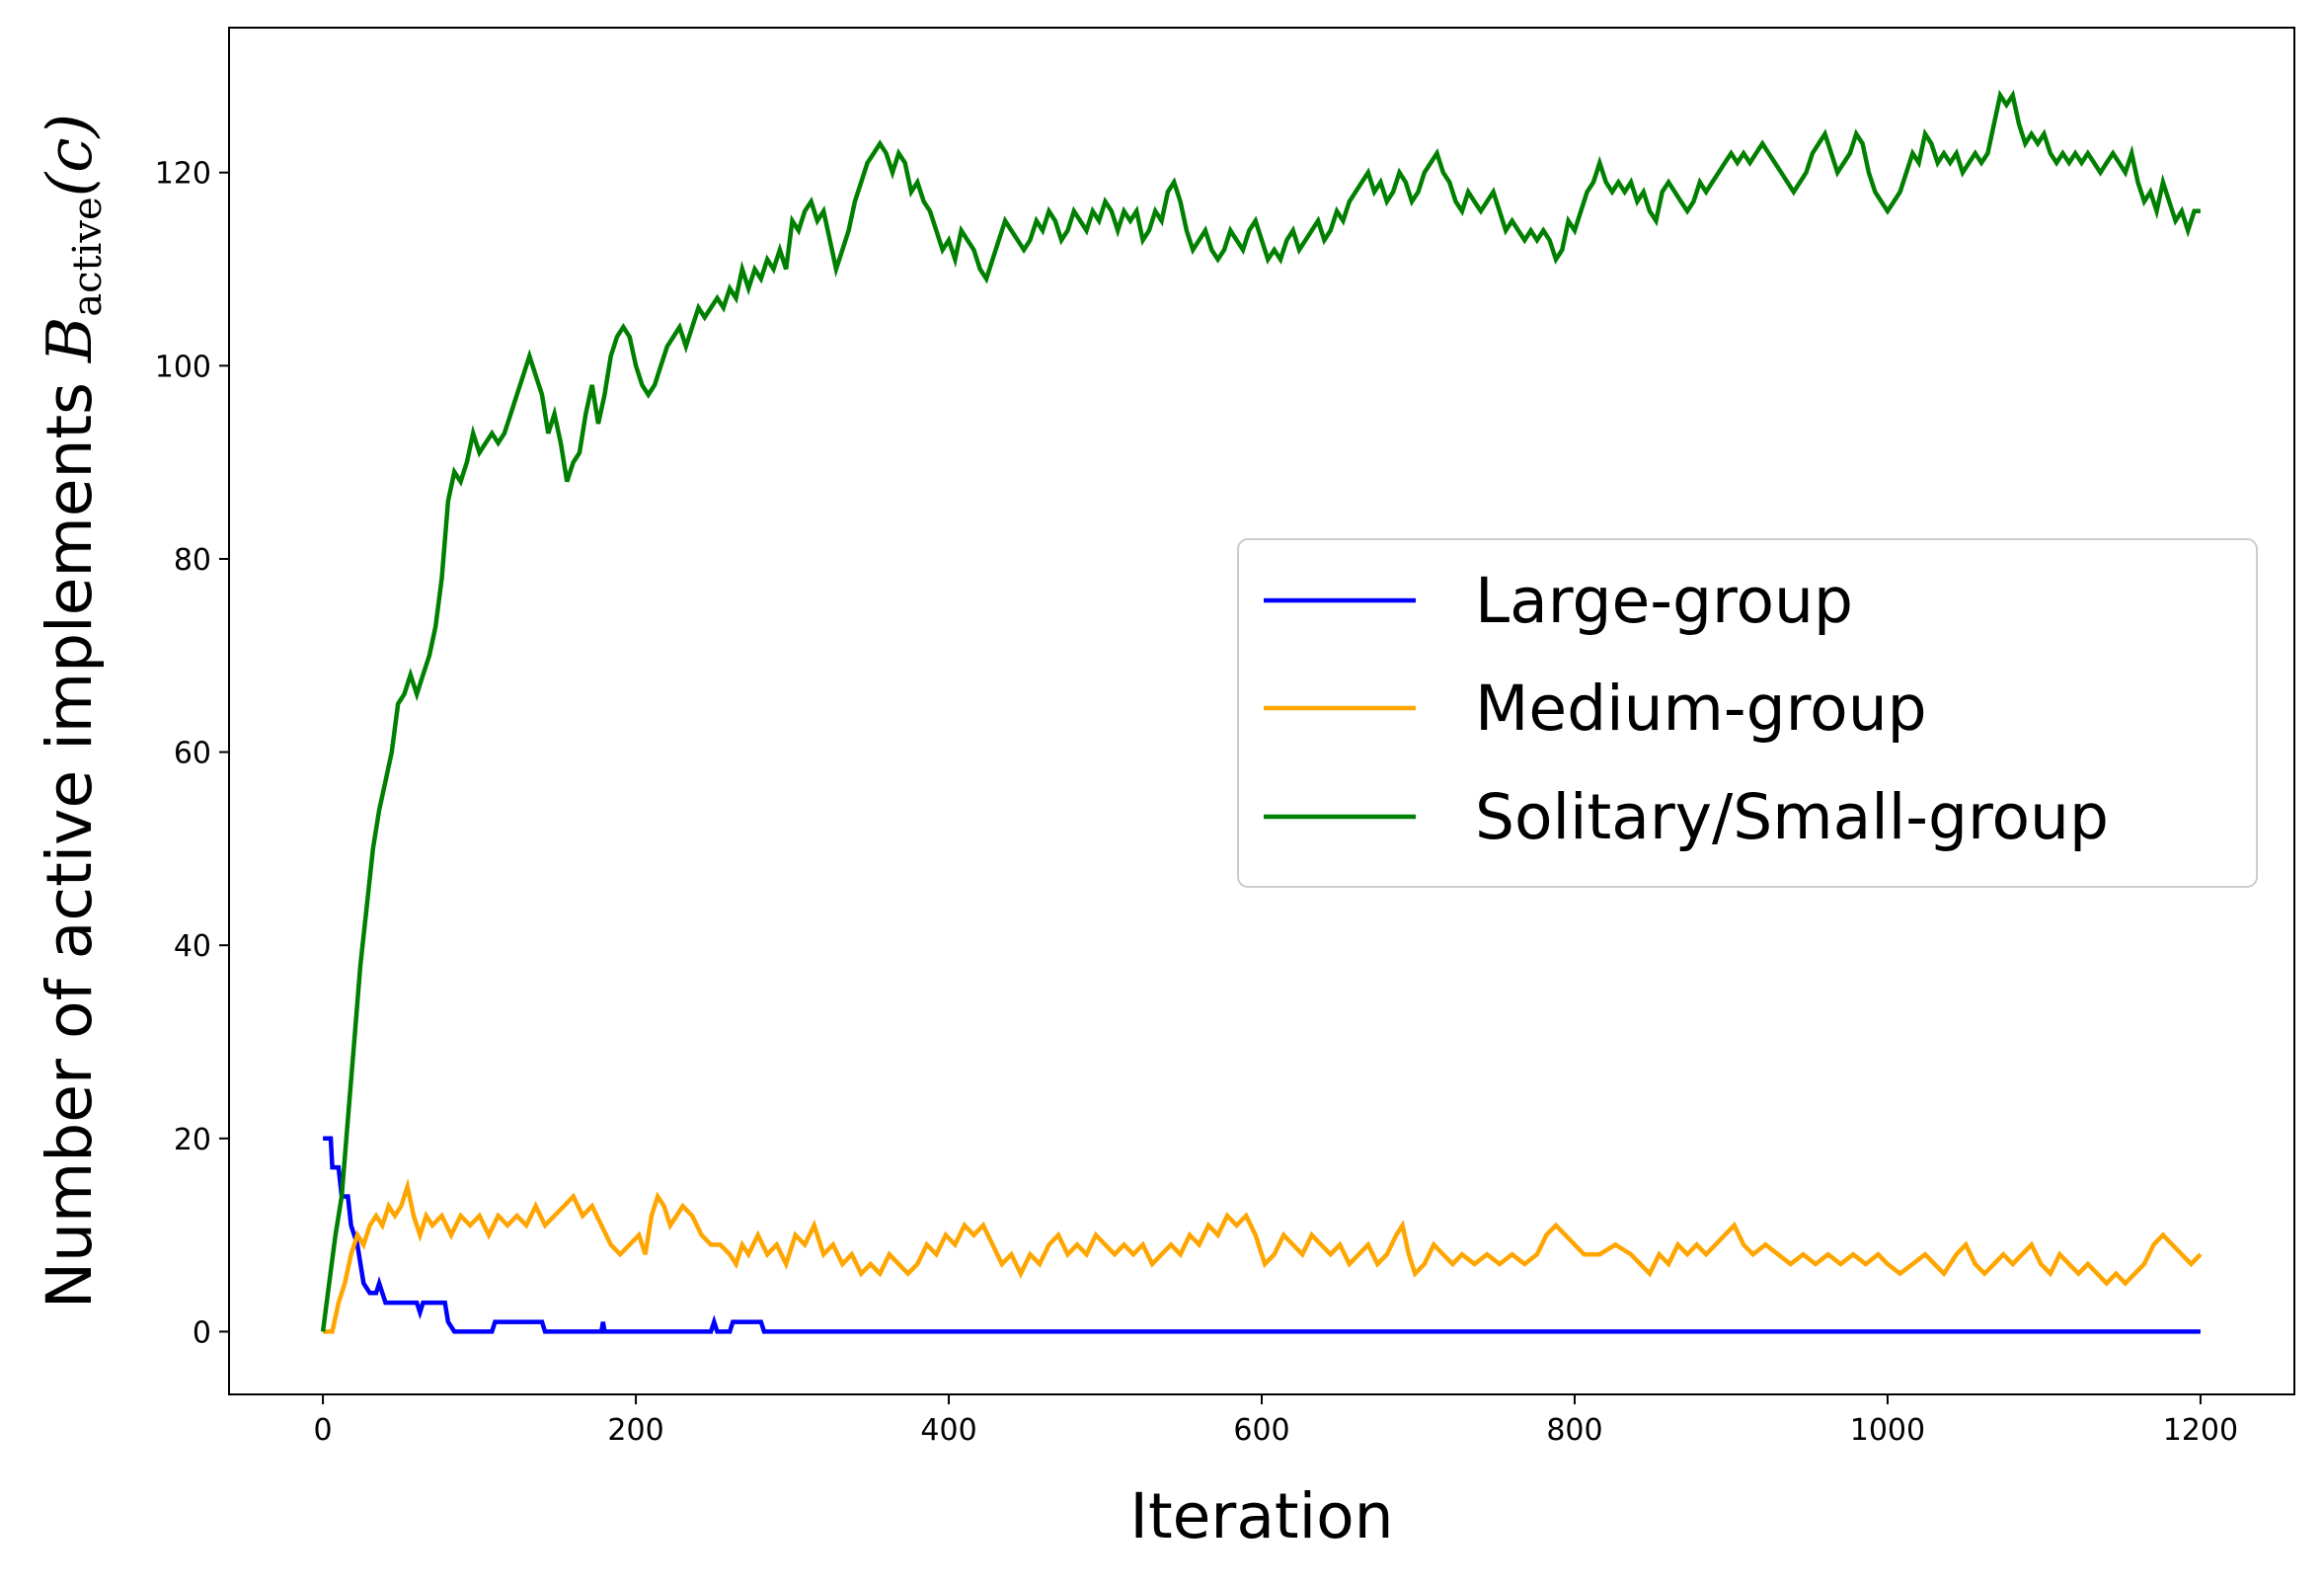 This screenshot has width=2324, height=1586. I want to click on x-tick-label: 600, so click(1261, 1430).